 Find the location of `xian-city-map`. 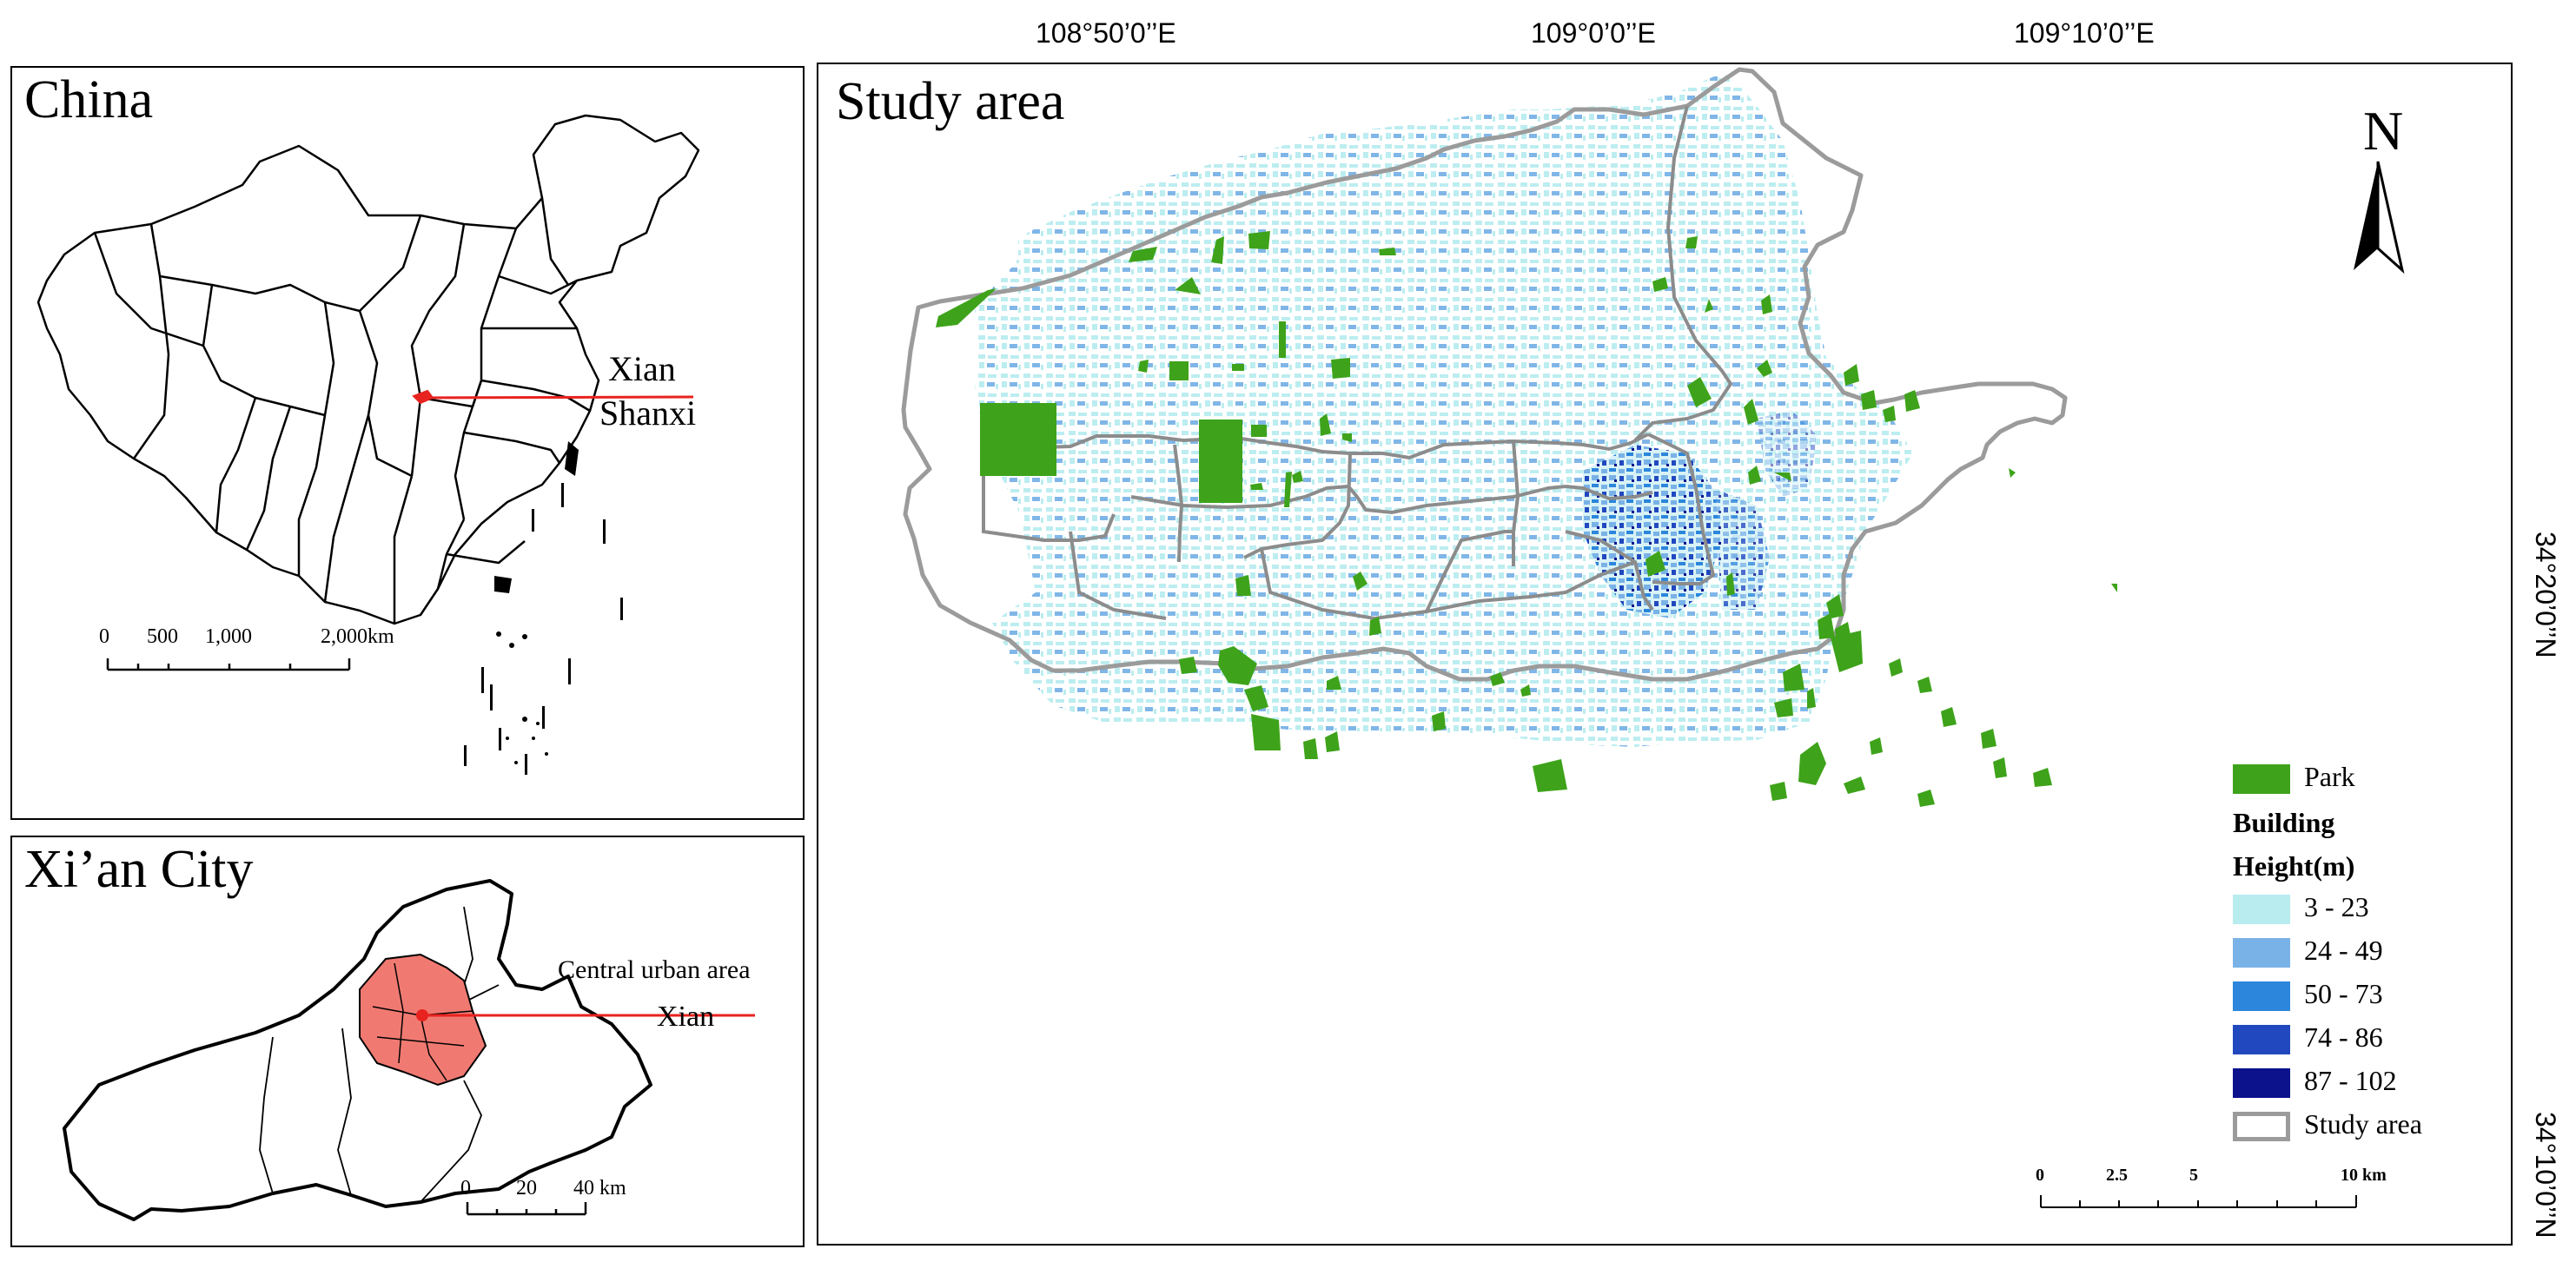

xian-city-map is located at coordinates (409, 1050).